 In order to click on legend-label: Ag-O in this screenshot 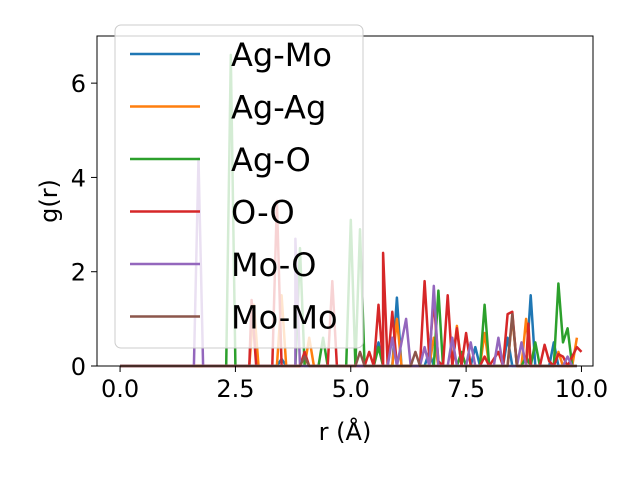, I will do `click(271, 160)`.